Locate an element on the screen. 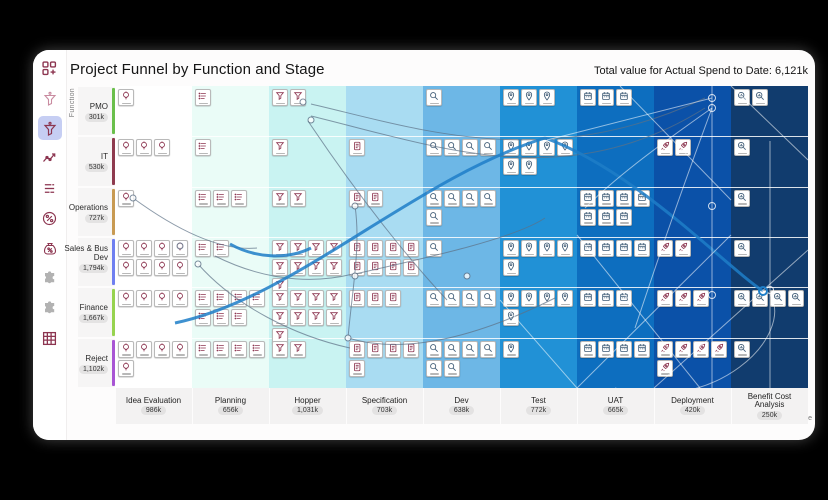  sidebar-funnel-icon is located at coordinates (49, 128).